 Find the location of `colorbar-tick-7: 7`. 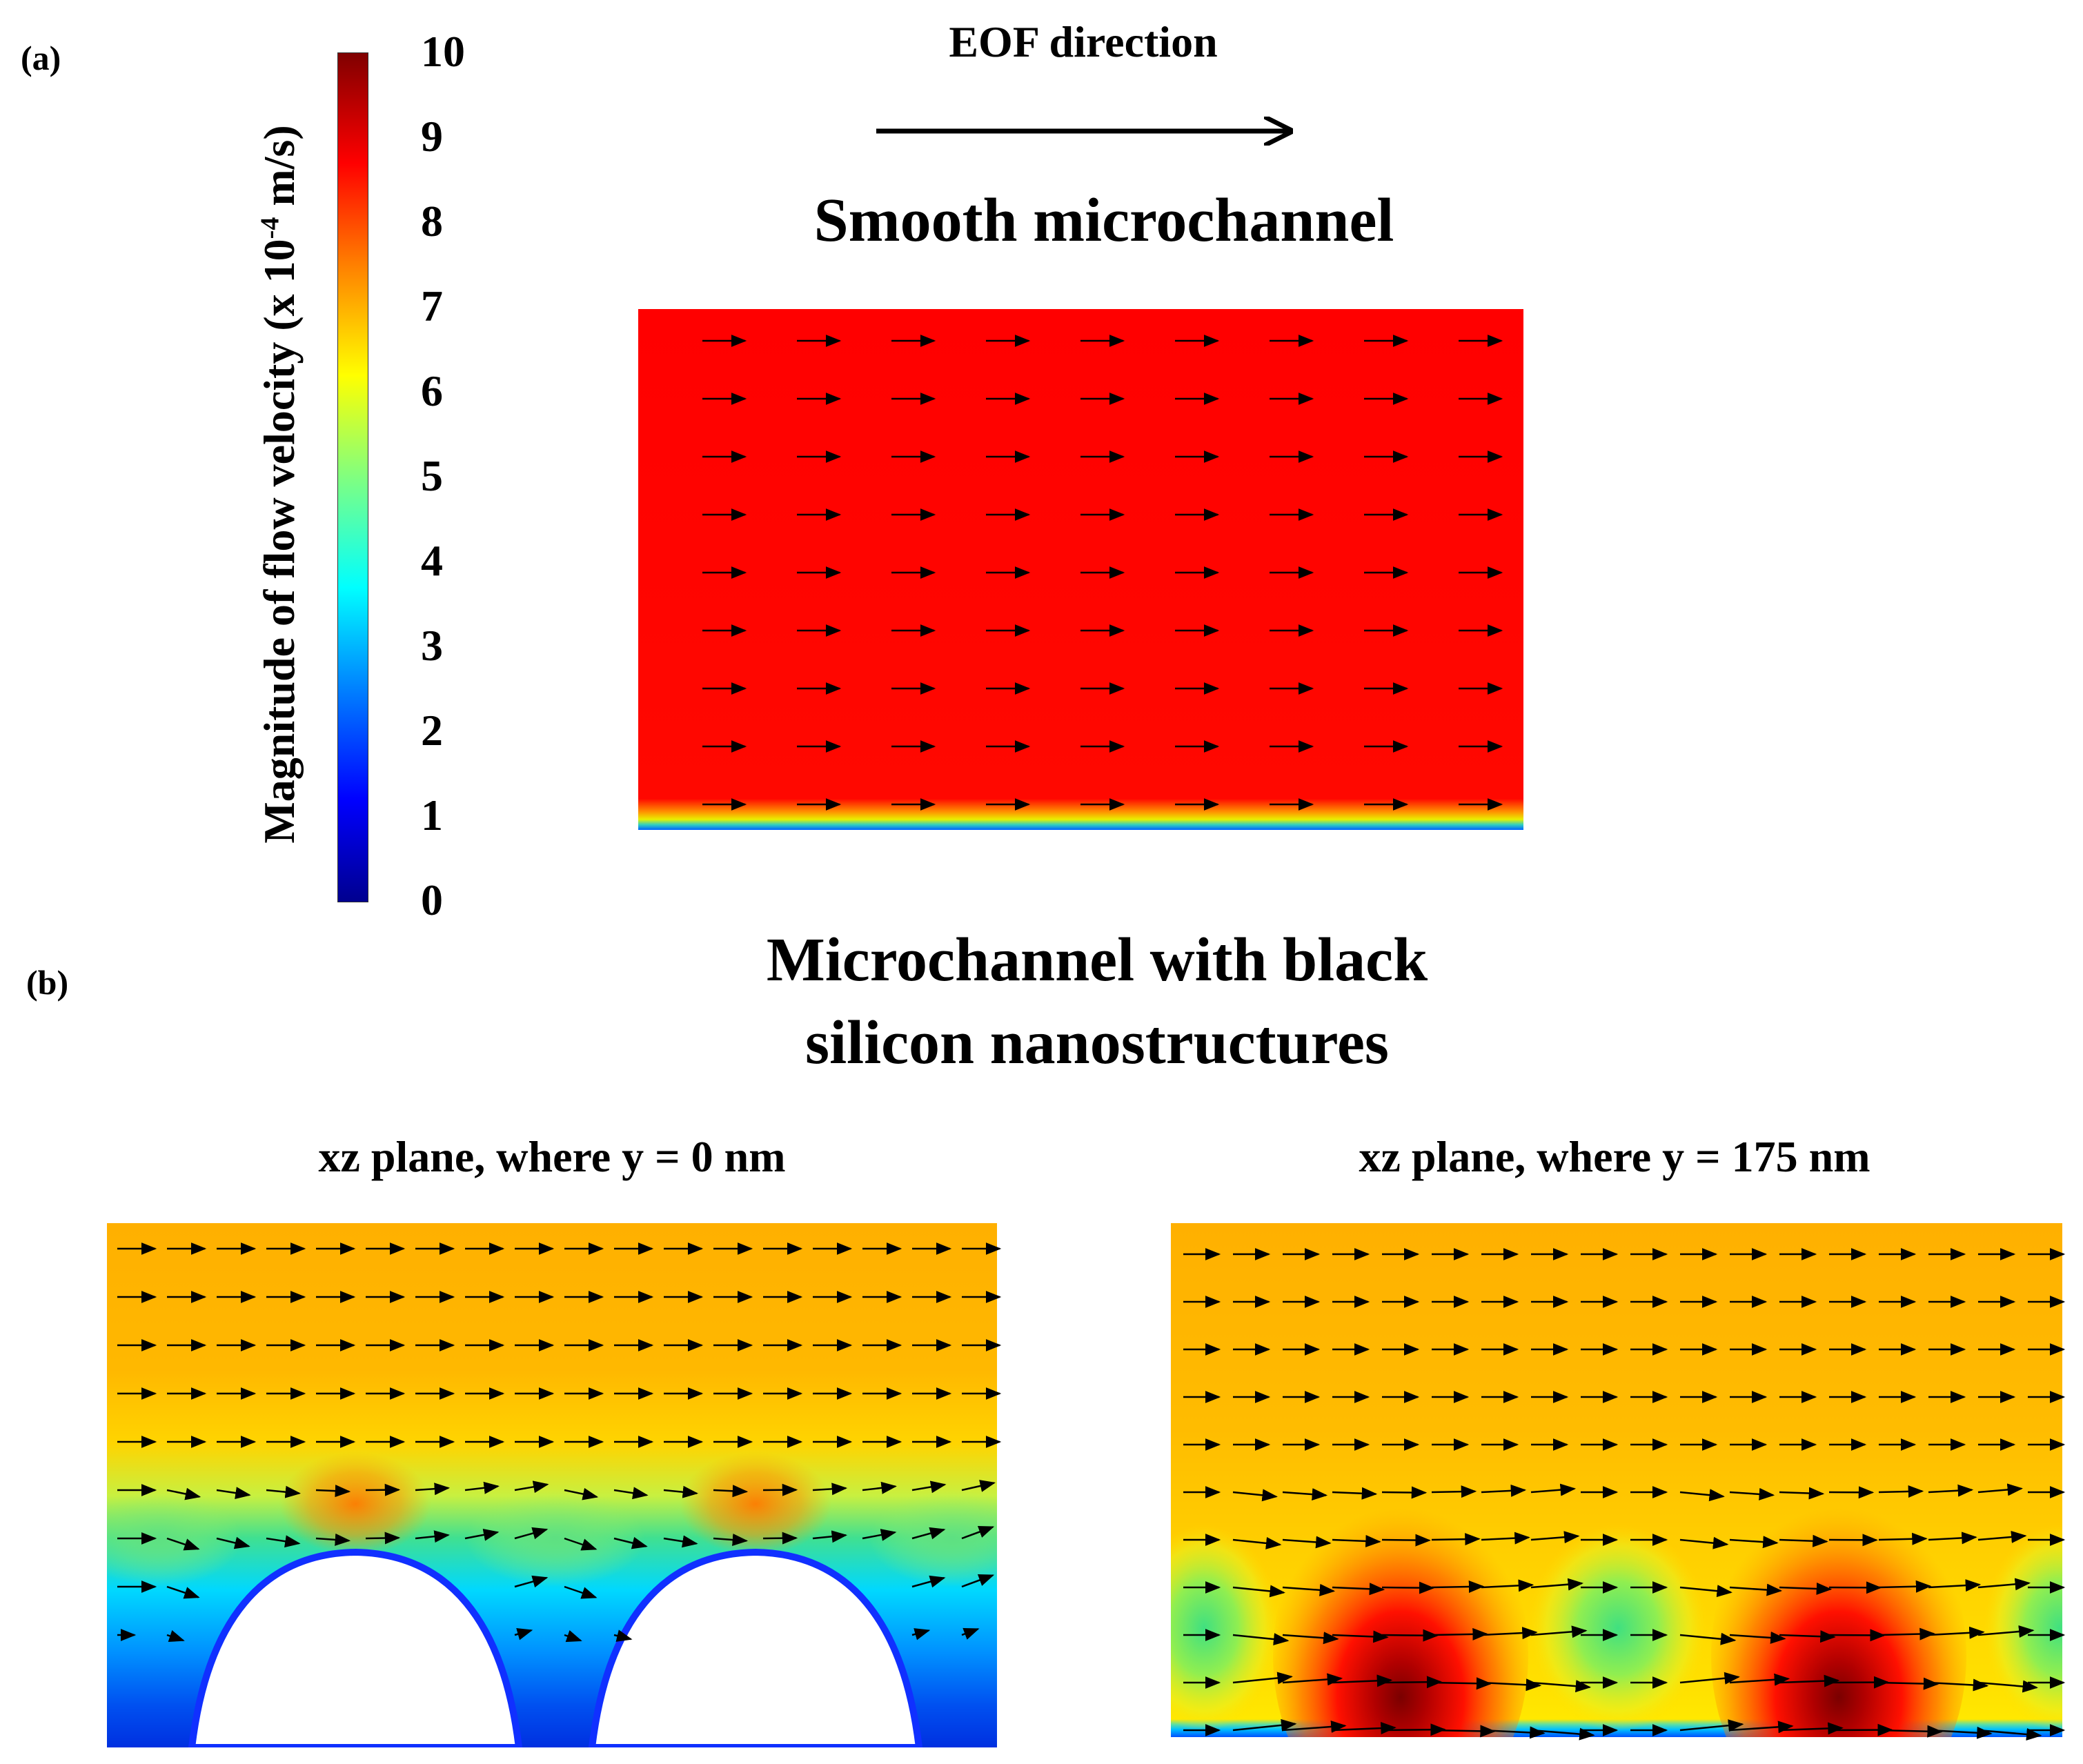

colorbar-tick-7: 7 is located at coordinates (432, 305).